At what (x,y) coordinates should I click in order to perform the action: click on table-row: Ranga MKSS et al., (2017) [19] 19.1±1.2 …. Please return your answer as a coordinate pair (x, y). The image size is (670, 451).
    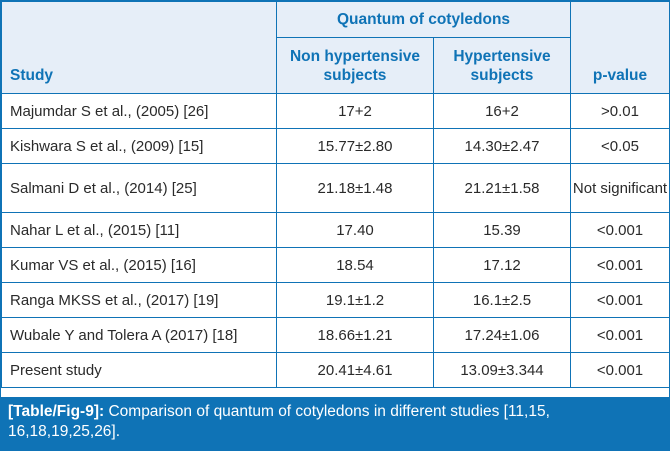
    Looking at the image, I should click on (335, 300).